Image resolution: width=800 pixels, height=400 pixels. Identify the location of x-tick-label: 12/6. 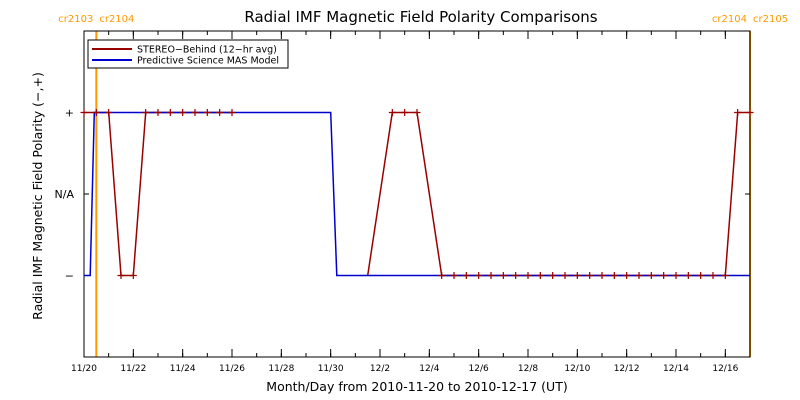
(479, 369).